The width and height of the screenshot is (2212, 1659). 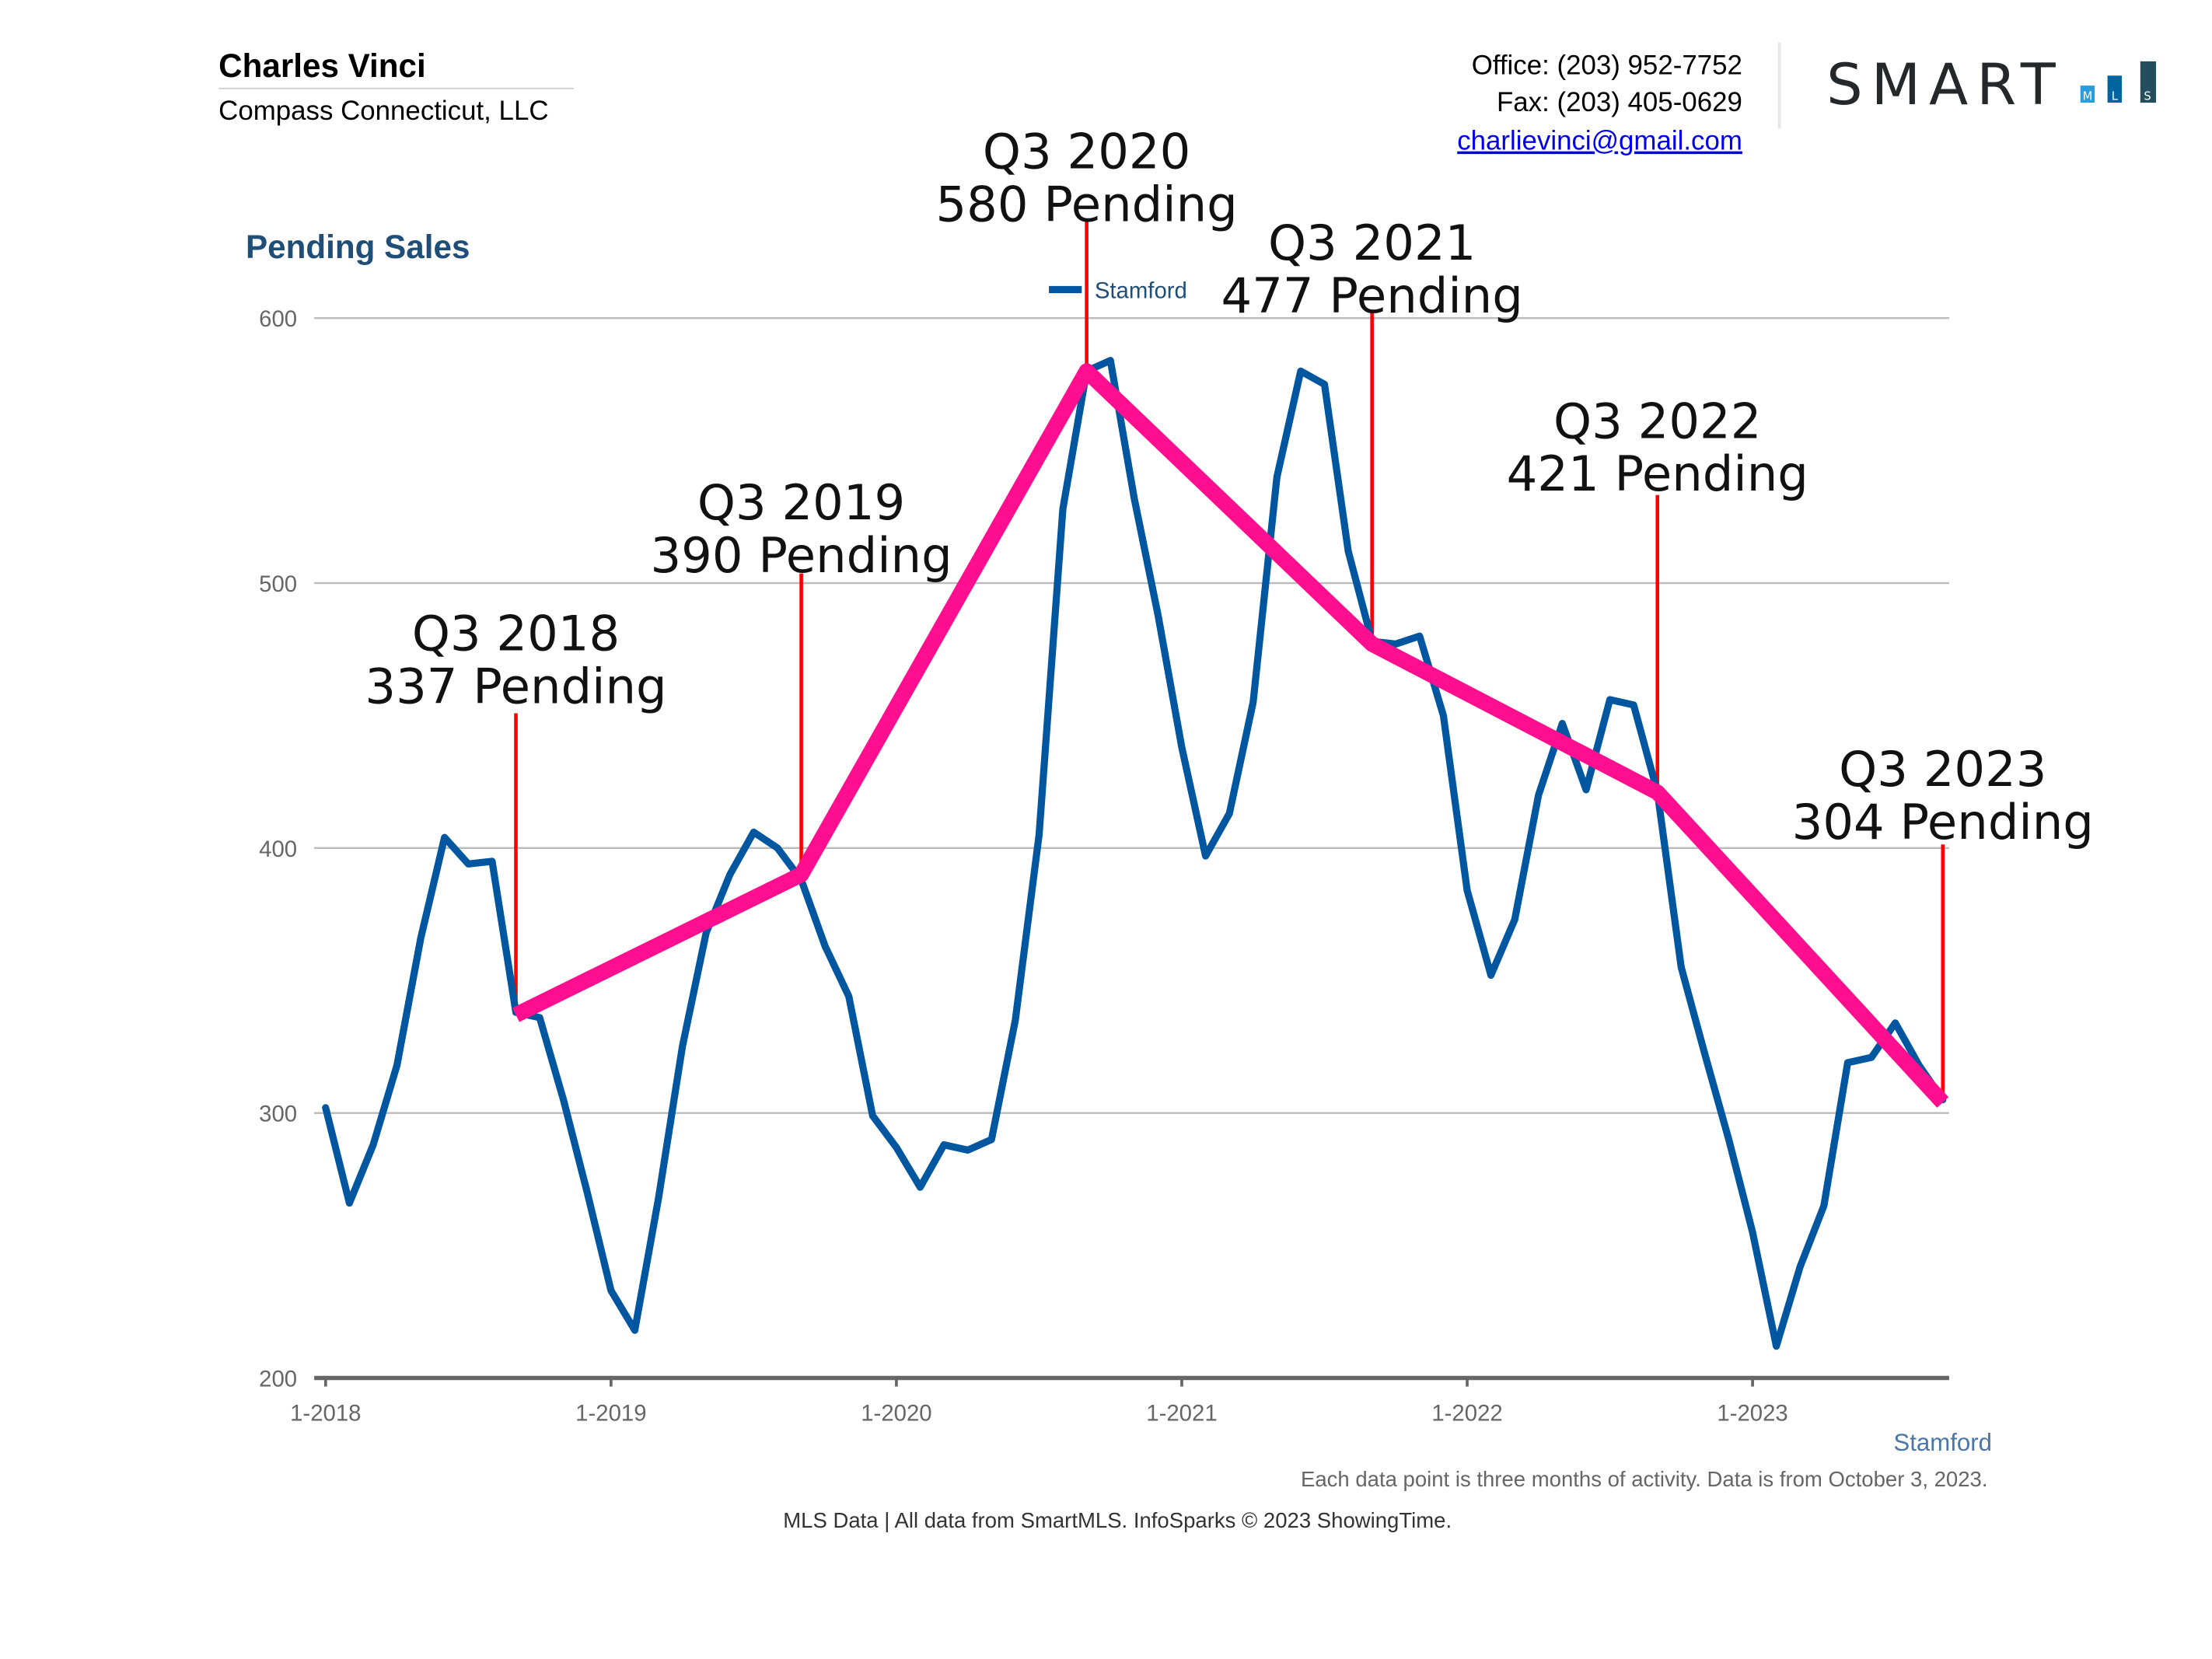 I want to click on region-label: Stamford, so click(x=1942, y=1442).